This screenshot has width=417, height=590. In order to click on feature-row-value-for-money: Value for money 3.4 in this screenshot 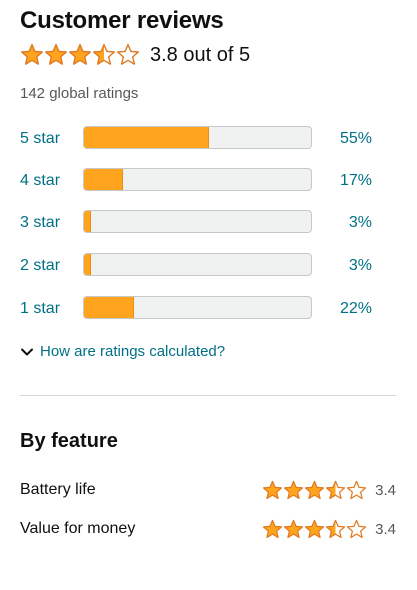, I will do `click(208, 530)`.